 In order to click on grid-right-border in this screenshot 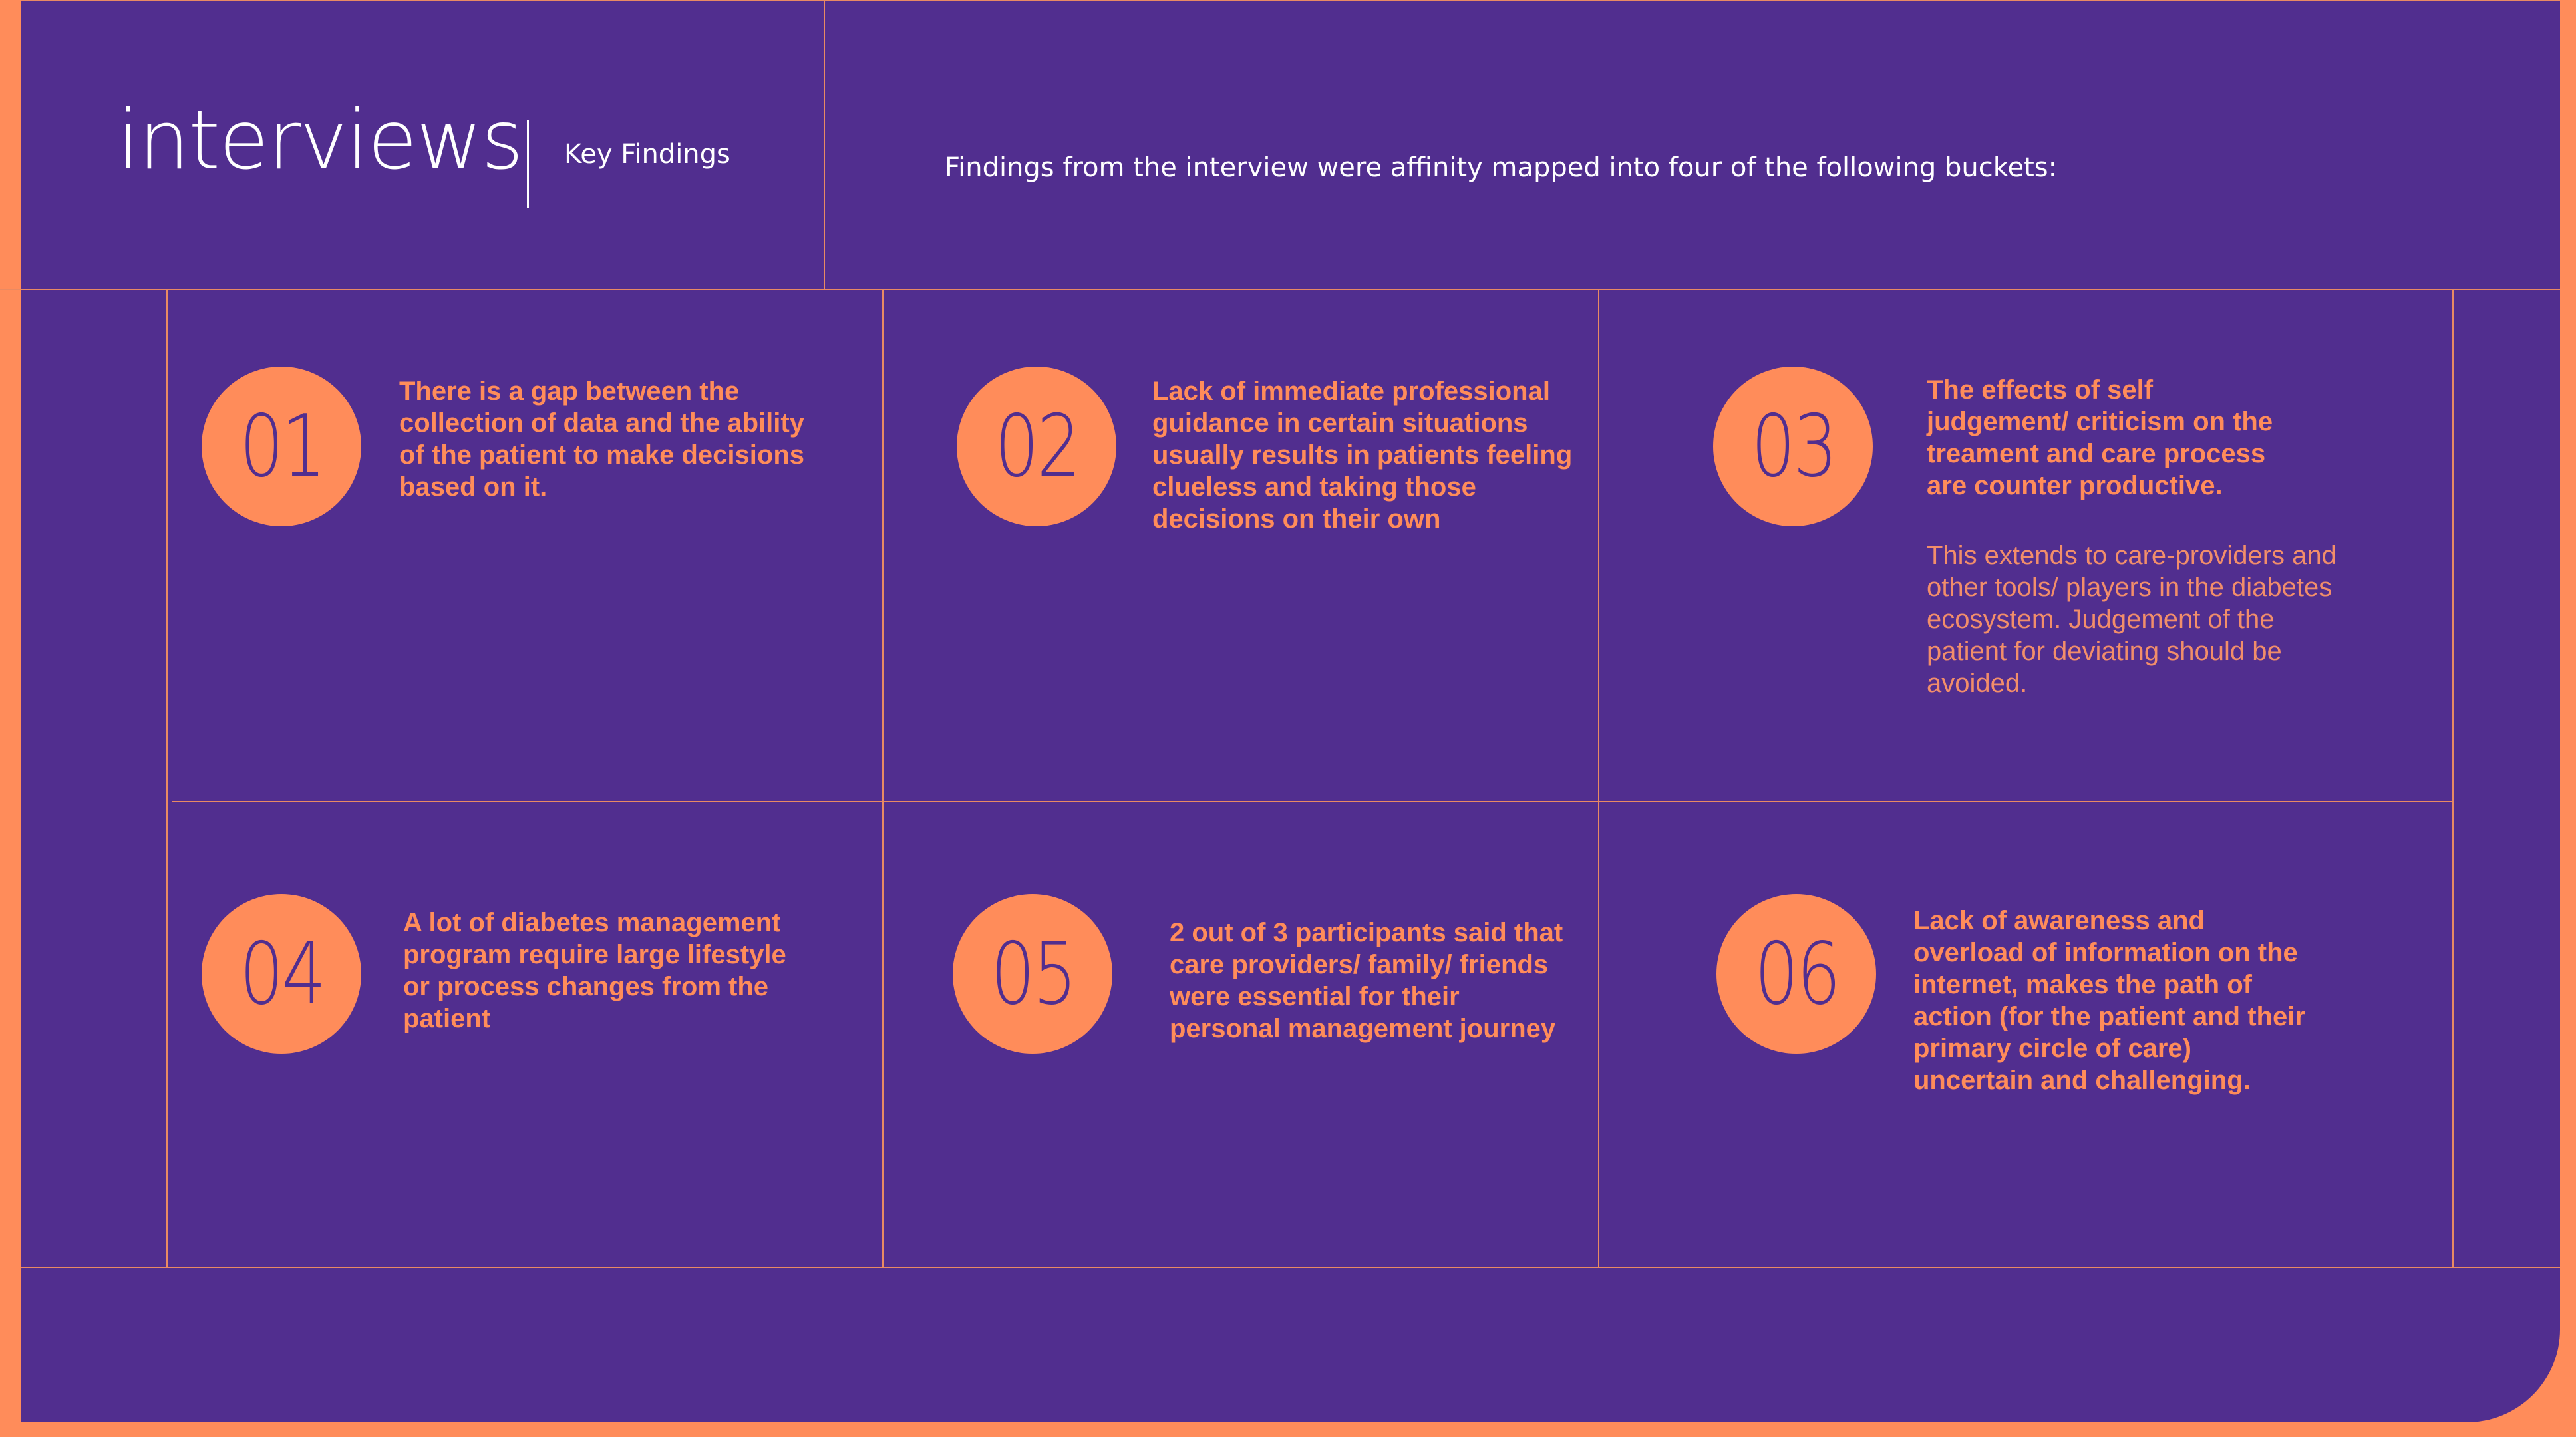, I will do `click(2453, 779)`.